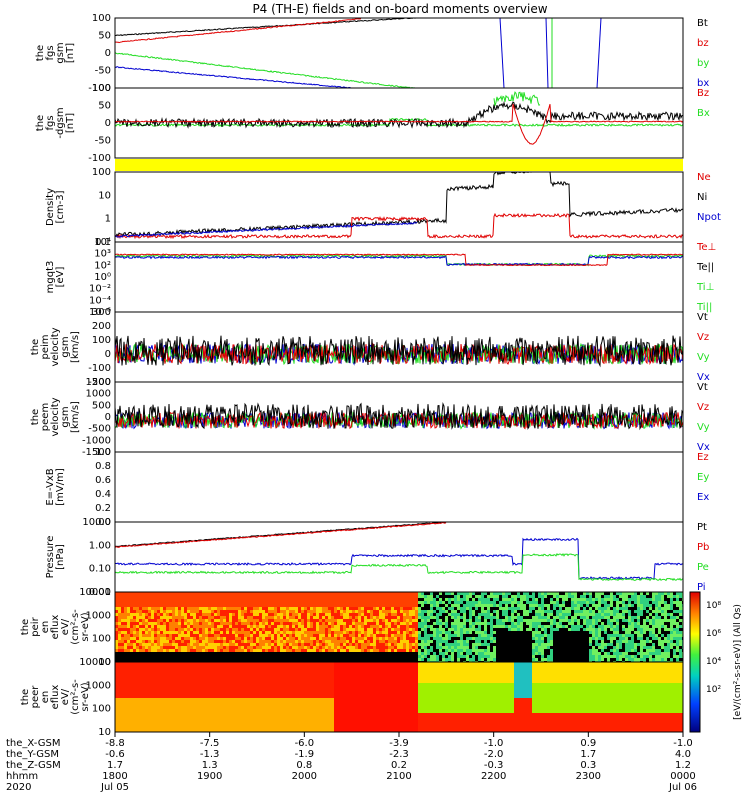  What do you see at coordinates (101, 172) in the screenshot?
I see `y-tick-label: 100` at bounding box center [101, 172].